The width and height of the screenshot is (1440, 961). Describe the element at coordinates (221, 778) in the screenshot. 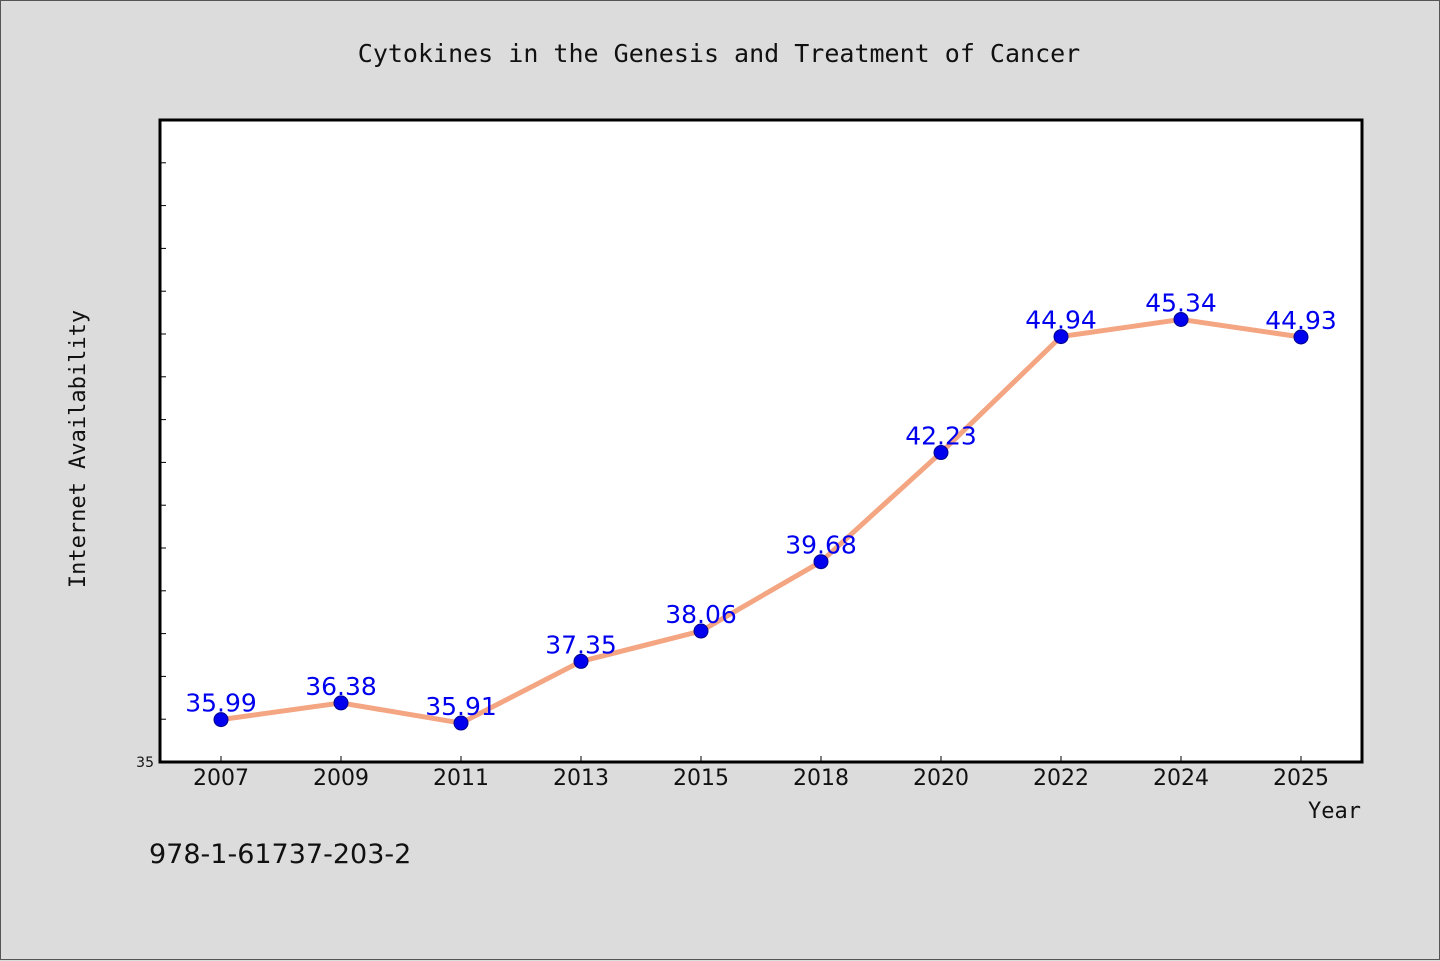

I see `x-tick-label: 2007` at that location.